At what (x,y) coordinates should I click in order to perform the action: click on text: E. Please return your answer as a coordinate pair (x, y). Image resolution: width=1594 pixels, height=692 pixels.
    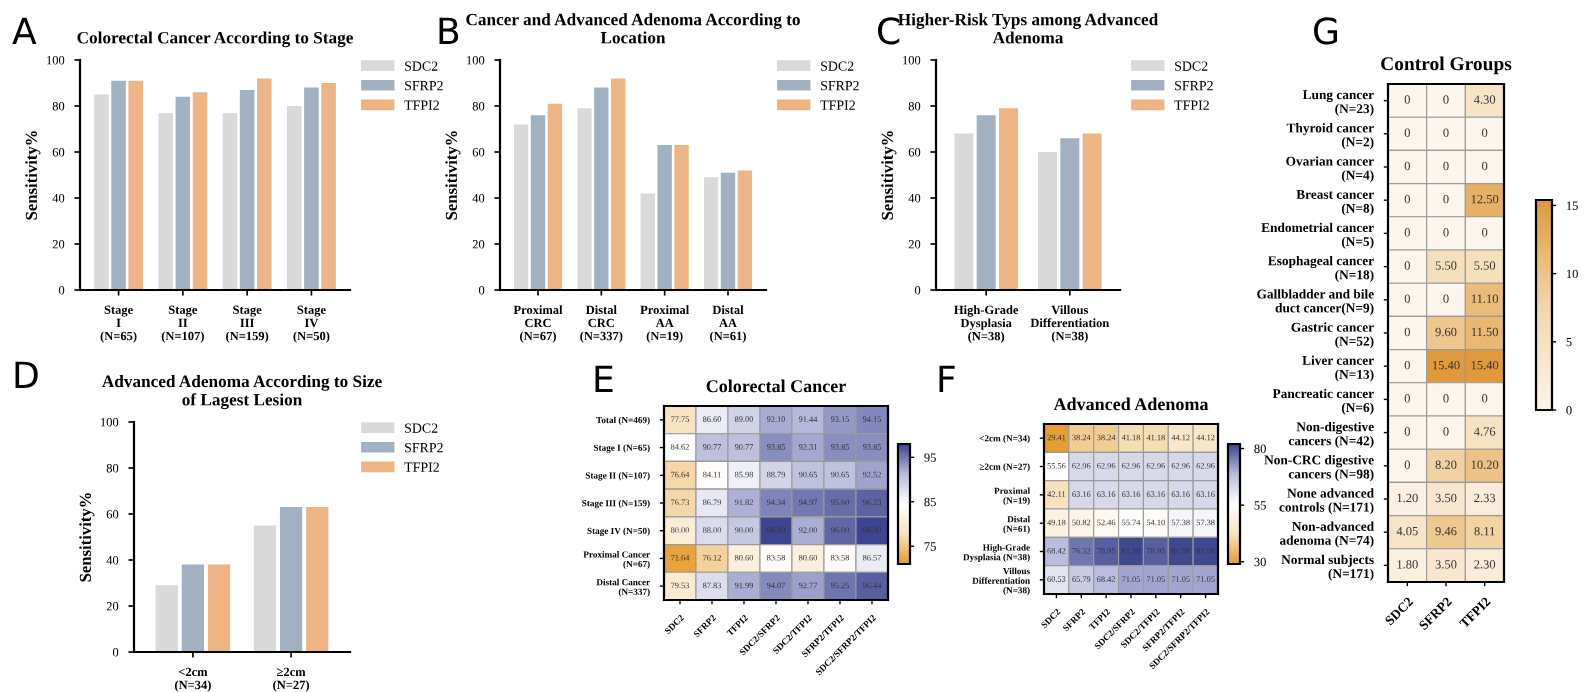
    Looking at the image, I should click on (604, 378).